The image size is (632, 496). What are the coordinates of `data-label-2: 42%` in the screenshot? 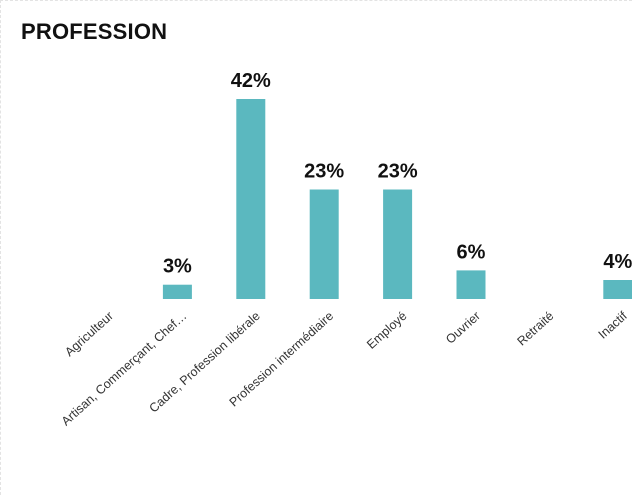 It's located at (251, 81).